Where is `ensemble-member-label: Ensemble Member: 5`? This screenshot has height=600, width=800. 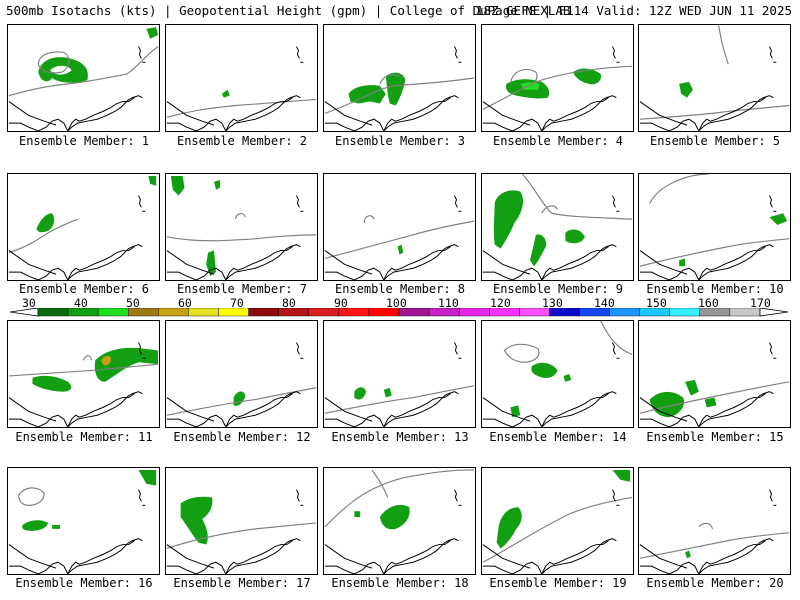
ensemble-member-label: Ensemble Member: 5 is located at coordinates (715, 141).